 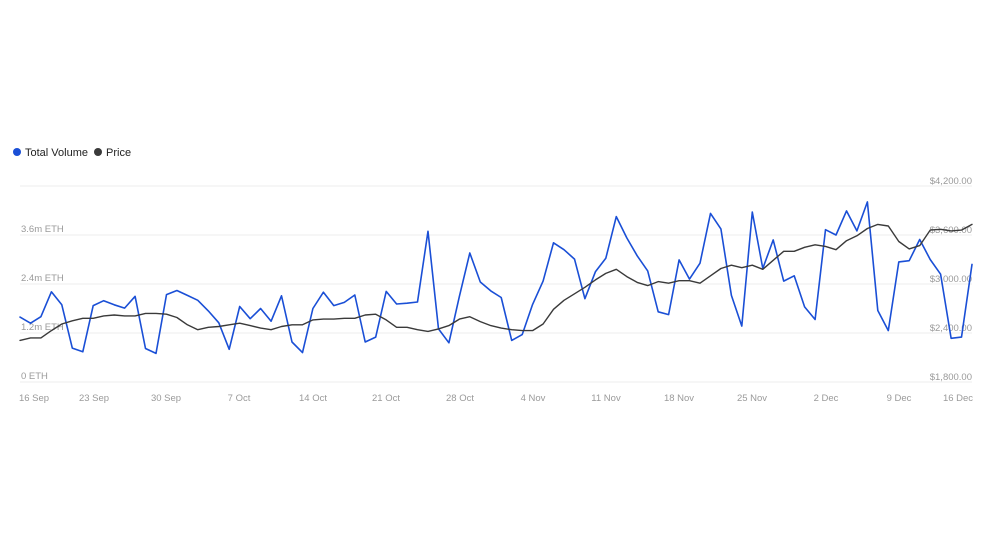 What do you see at coordinates (118, 153) in the screenshot?
I see `legend-price-label: Price` at bounding box center [118, 153].